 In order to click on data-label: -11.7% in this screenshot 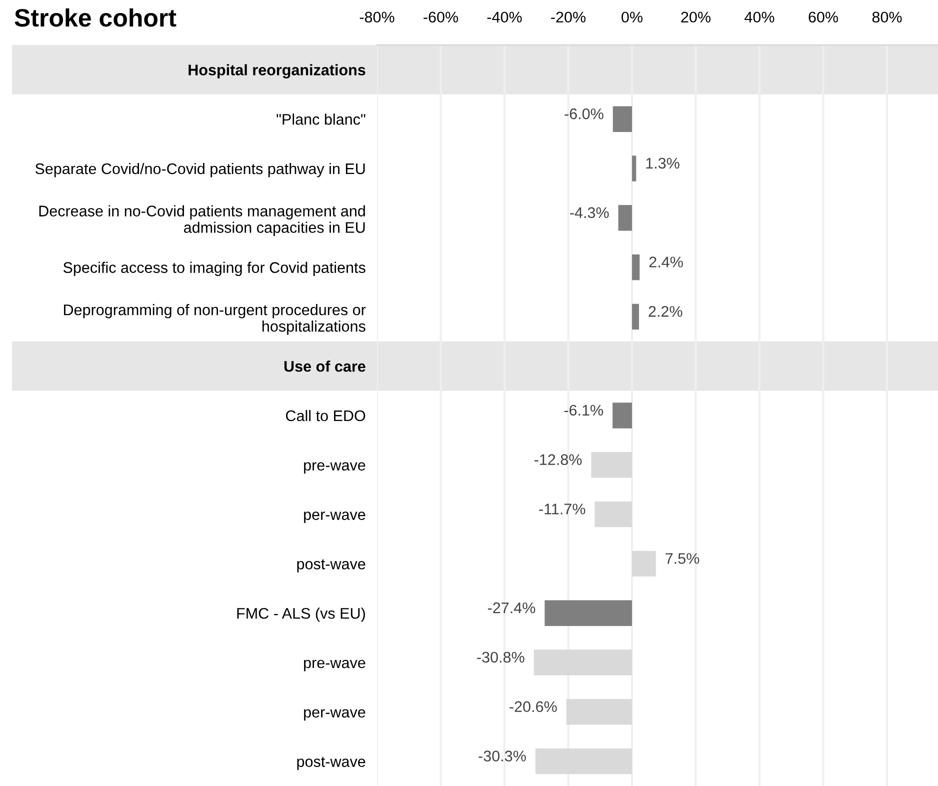, I will do `click(562, 509)`.